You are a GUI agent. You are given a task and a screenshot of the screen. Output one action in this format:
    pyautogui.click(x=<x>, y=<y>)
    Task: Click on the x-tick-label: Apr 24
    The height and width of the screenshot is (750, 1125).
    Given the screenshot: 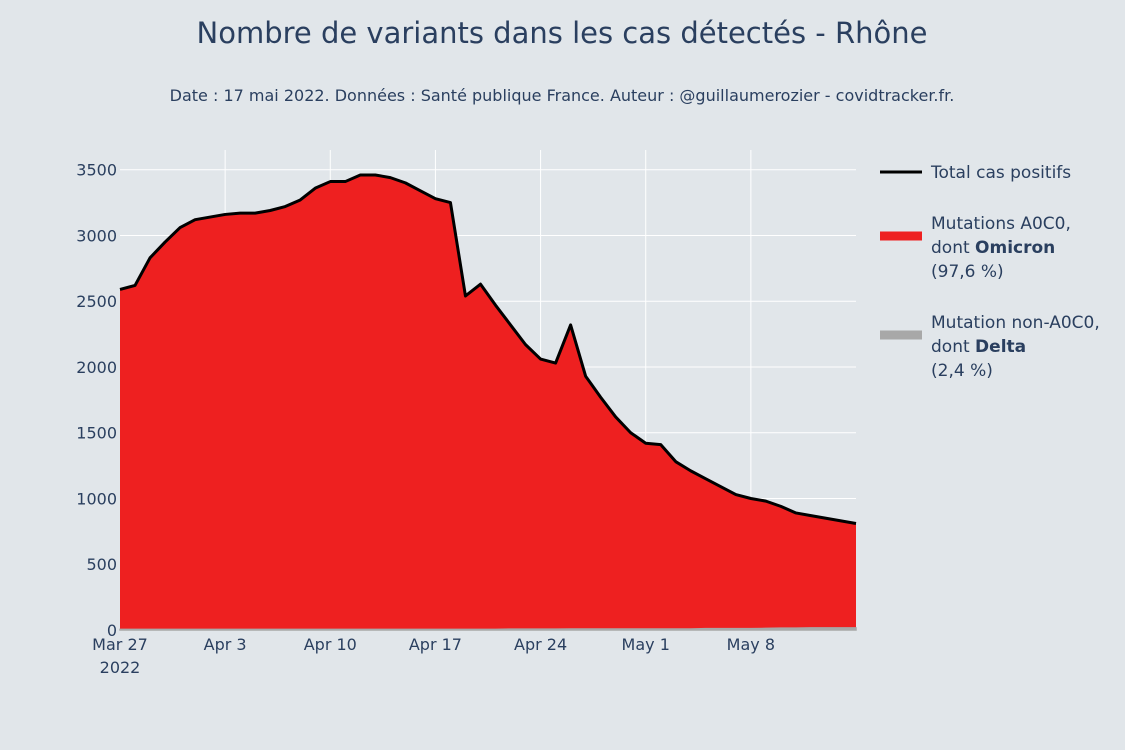 What is the action you would take?
    pyautogui.click(x=540, y=644)
    